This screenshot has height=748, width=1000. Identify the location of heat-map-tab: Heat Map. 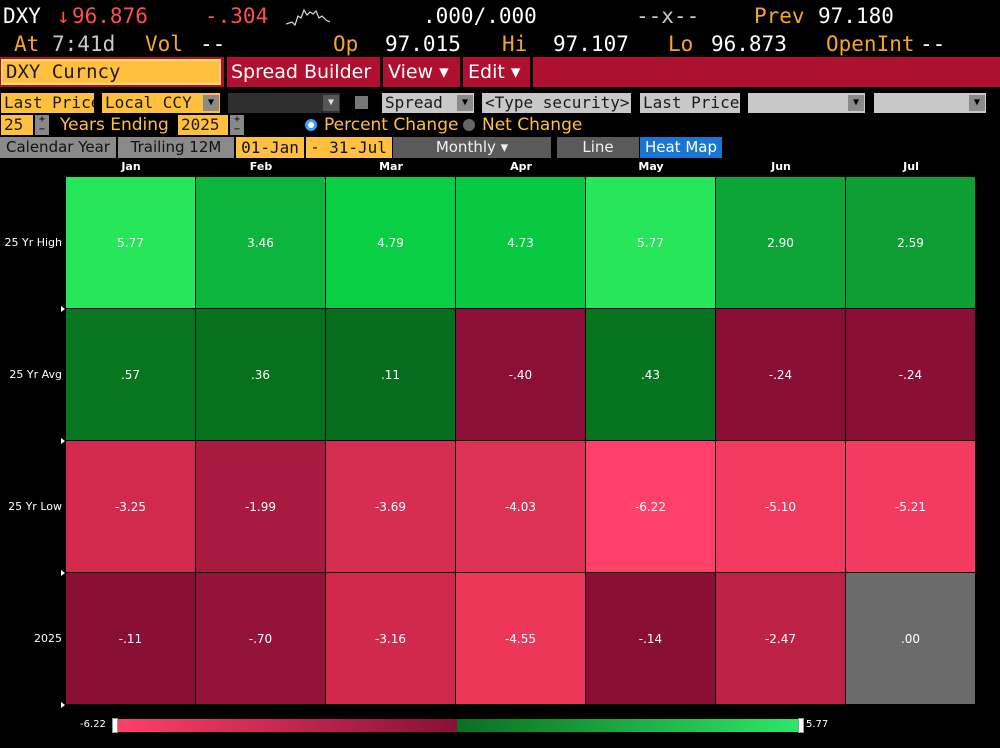
(681, 147).